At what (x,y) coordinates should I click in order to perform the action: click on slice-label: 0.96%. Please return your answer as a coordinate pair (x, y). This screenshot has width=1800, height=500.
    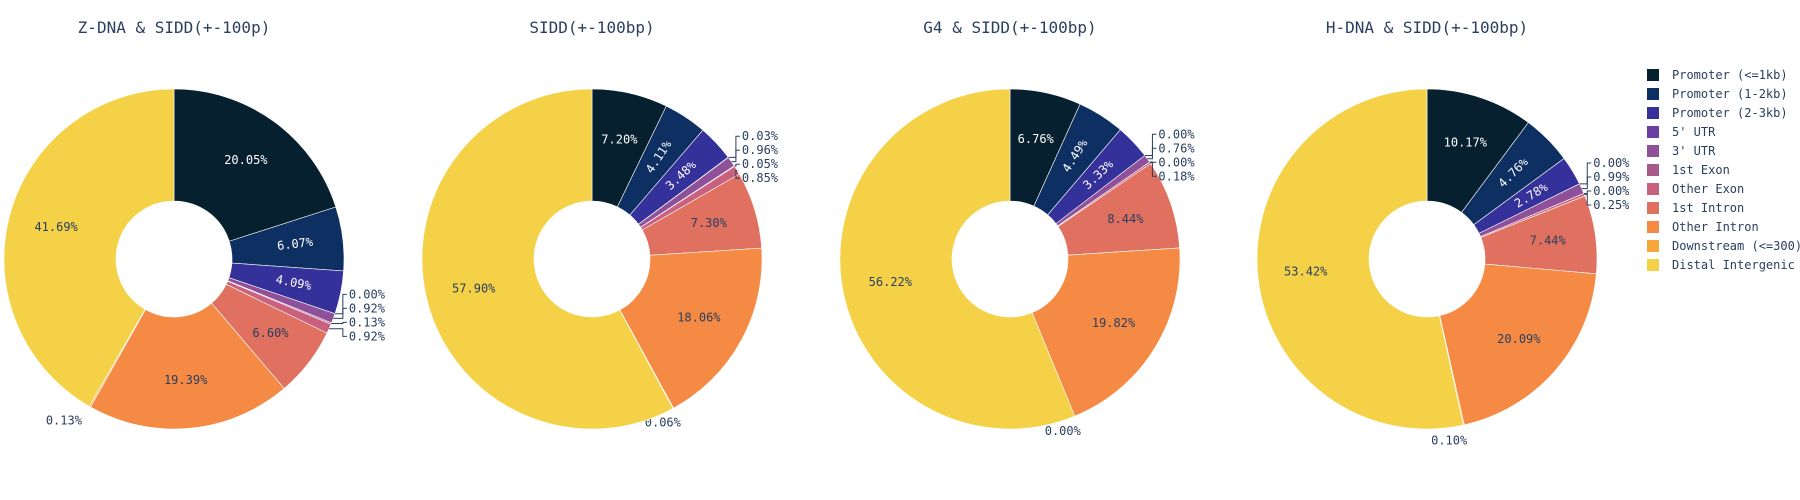
    Looking at the image, I should click on (760, 150).